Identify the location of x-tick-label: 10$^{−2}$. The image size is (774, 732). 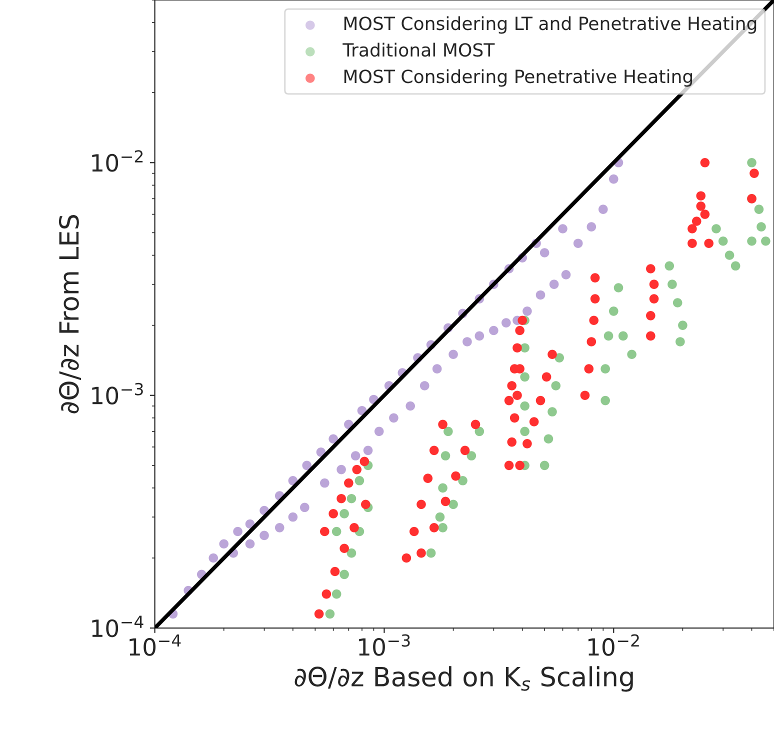
(613, 645).